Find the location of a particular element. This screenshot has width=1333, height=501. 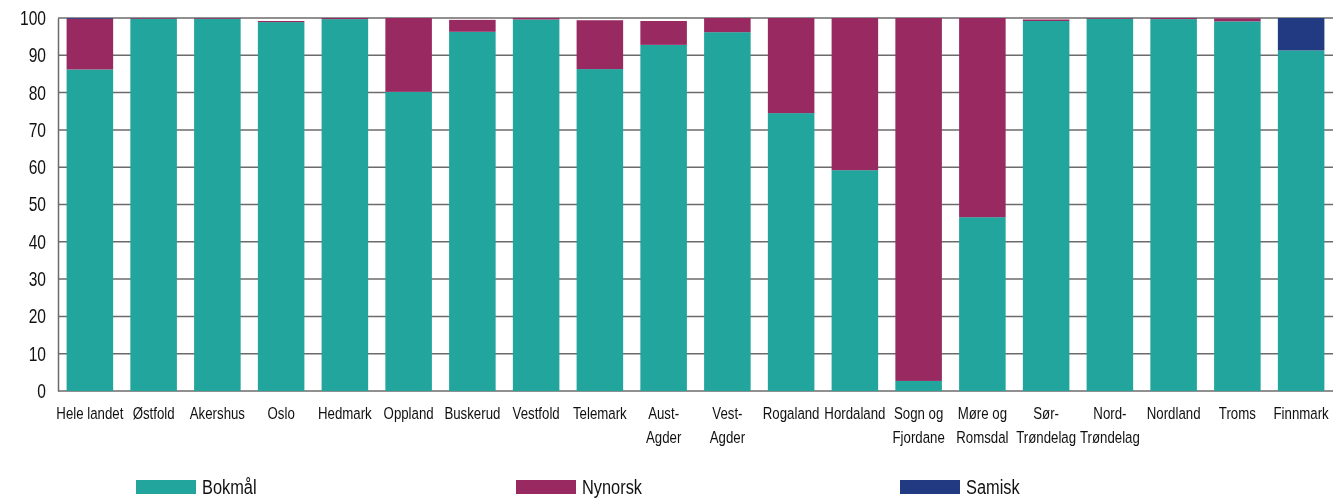

x-tick-label: Buskerud is located at coordinates (472, 413).